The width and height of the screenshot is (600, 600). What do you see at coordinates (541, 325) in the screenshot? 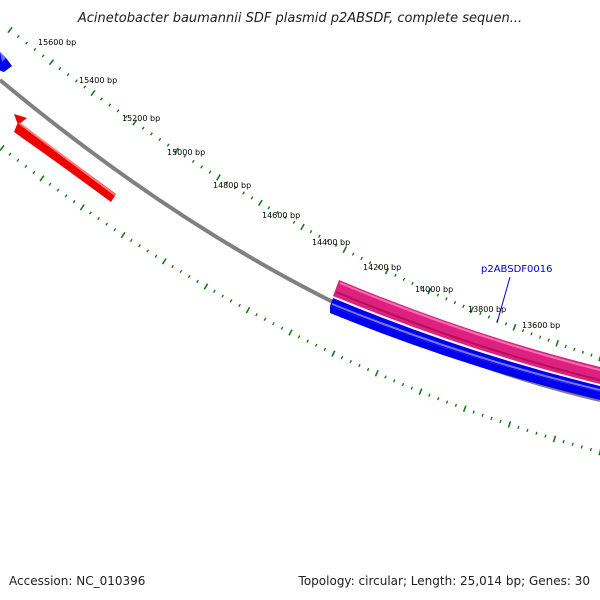
I see `scale-label: 13600 bp` at bounding box center [541, 325].